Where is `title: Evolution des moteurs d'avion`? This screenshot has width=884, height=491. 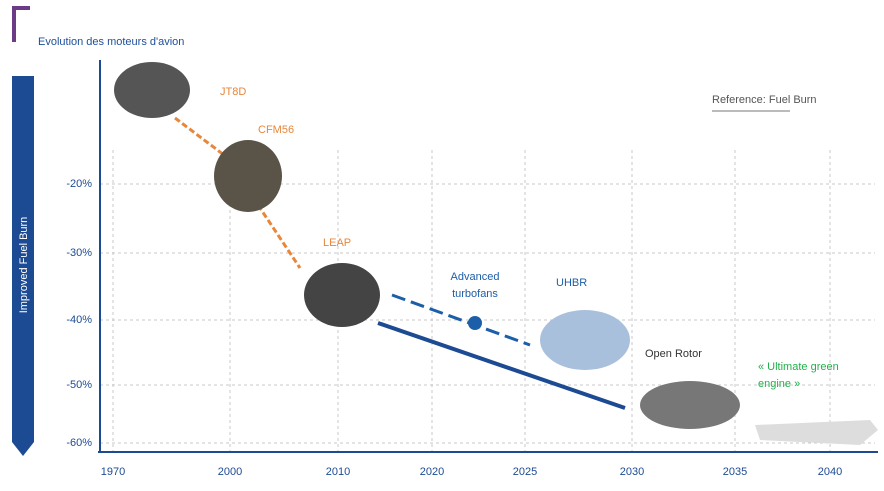
title: Evolution des moteurs d'avion is located at coordinates (111, 42).